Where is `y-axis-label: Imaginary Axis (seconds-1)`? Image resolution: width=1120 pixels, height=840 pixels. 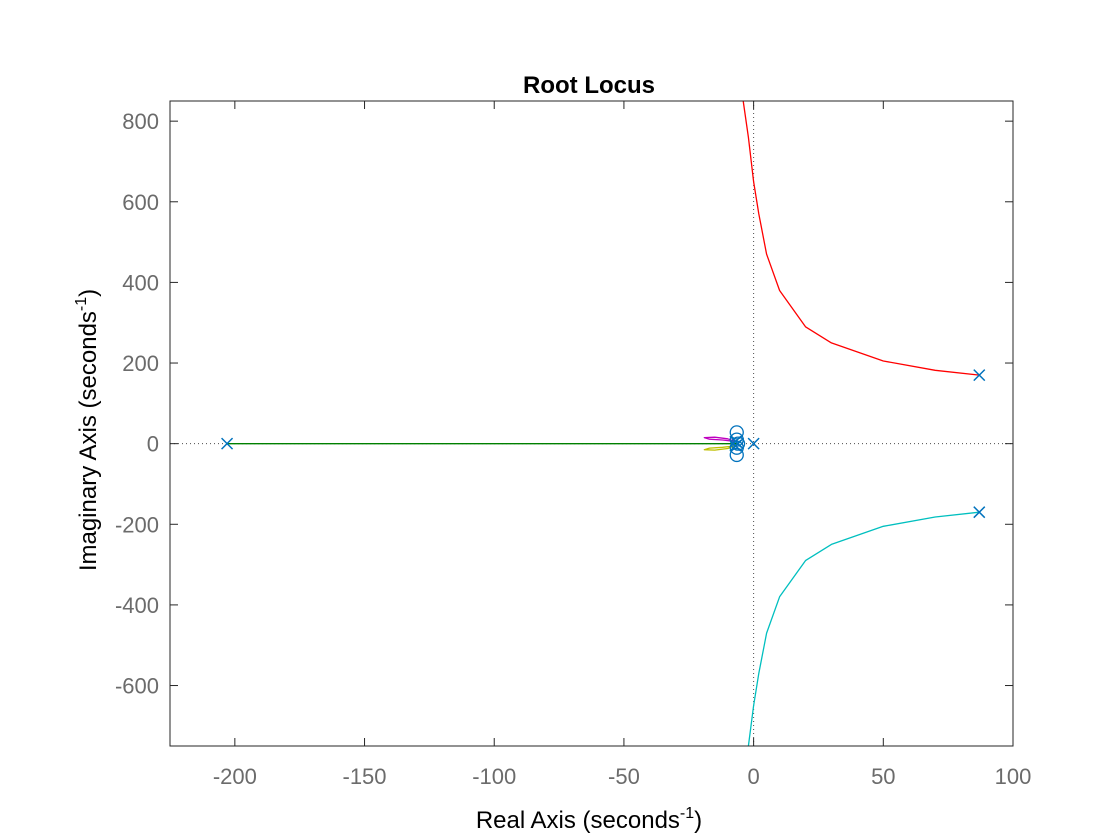 y-axis-label: Imaginary Axis (seconds-1) is located at coordinates (87, 430).